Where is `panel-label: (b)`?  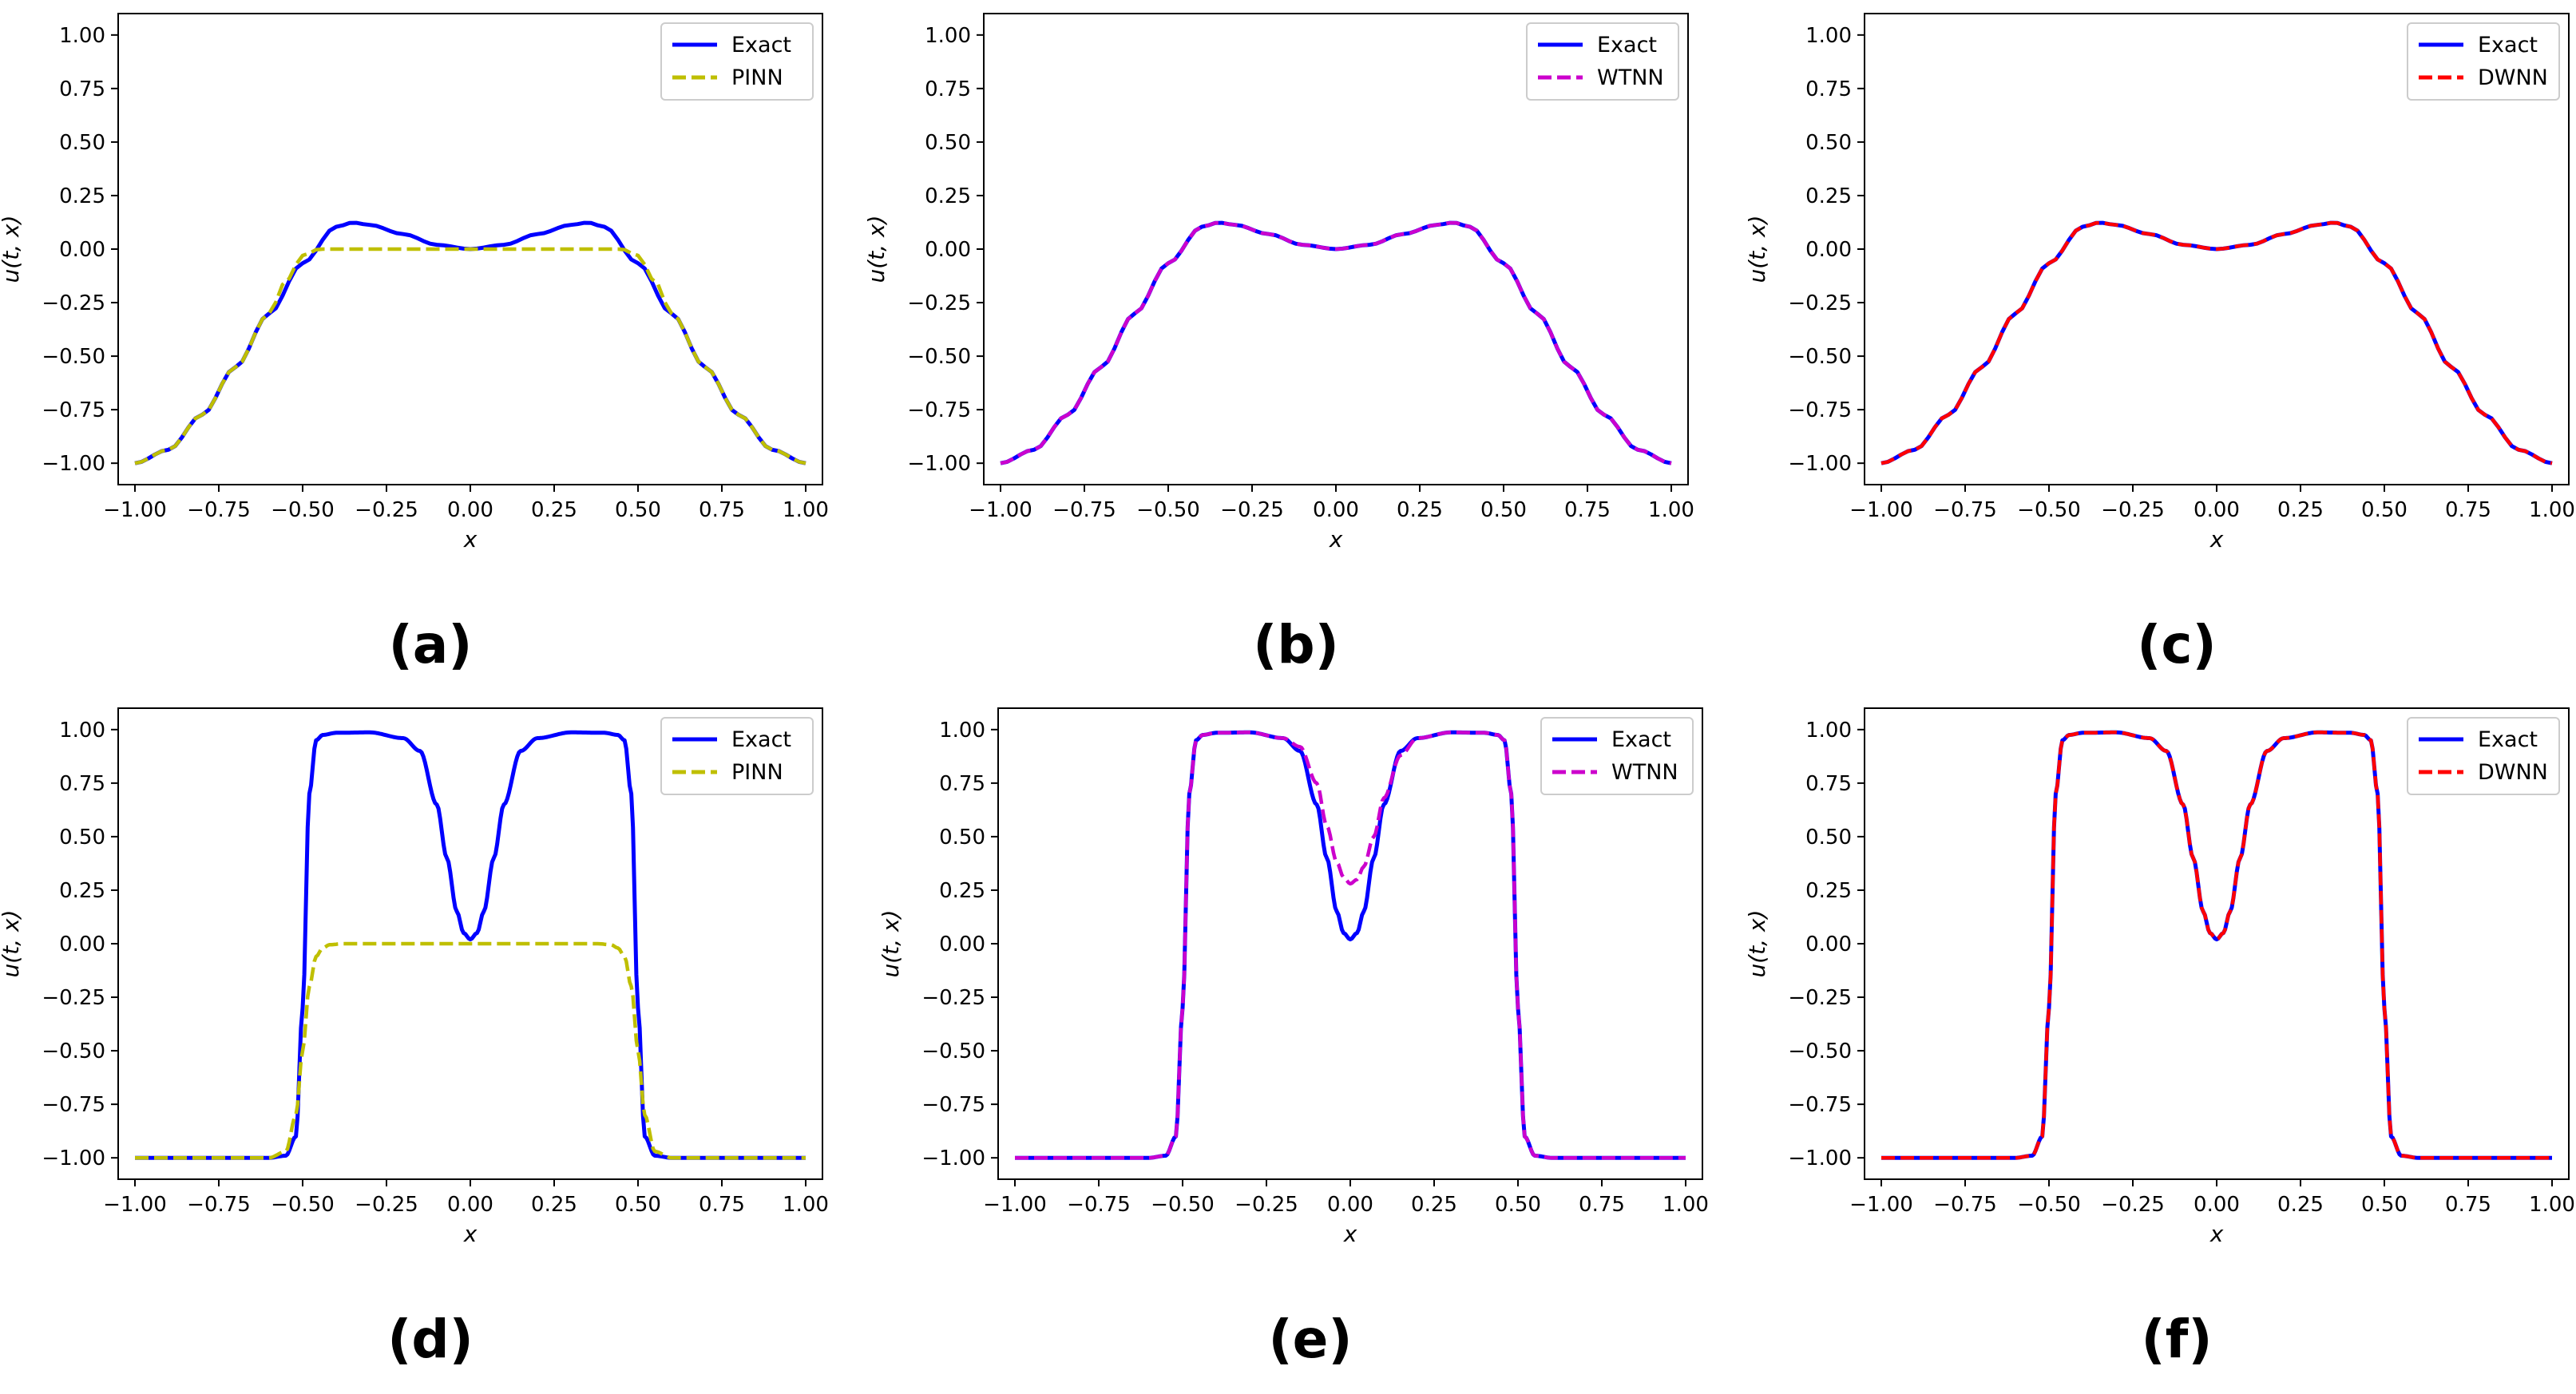
panel-label: (b) is located at coordinates (1296, 644).